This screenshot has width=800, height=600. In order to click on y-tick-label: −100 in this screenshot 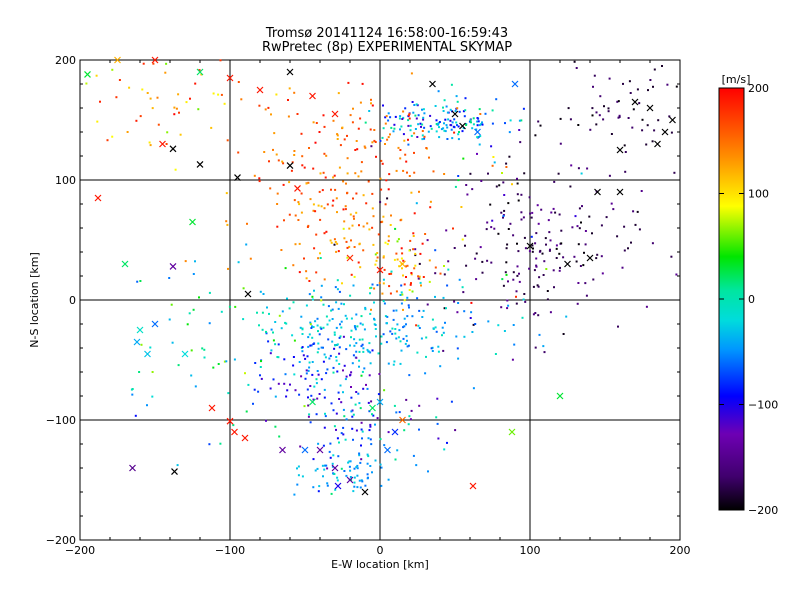, I will do `click(61, 420)`.